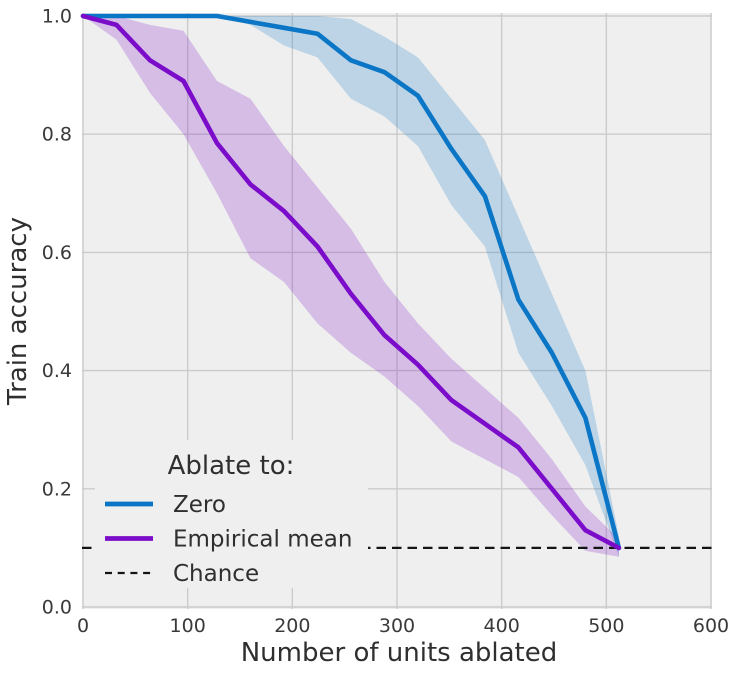  I want to click on x-tick-label: 300, so click(397, 626).